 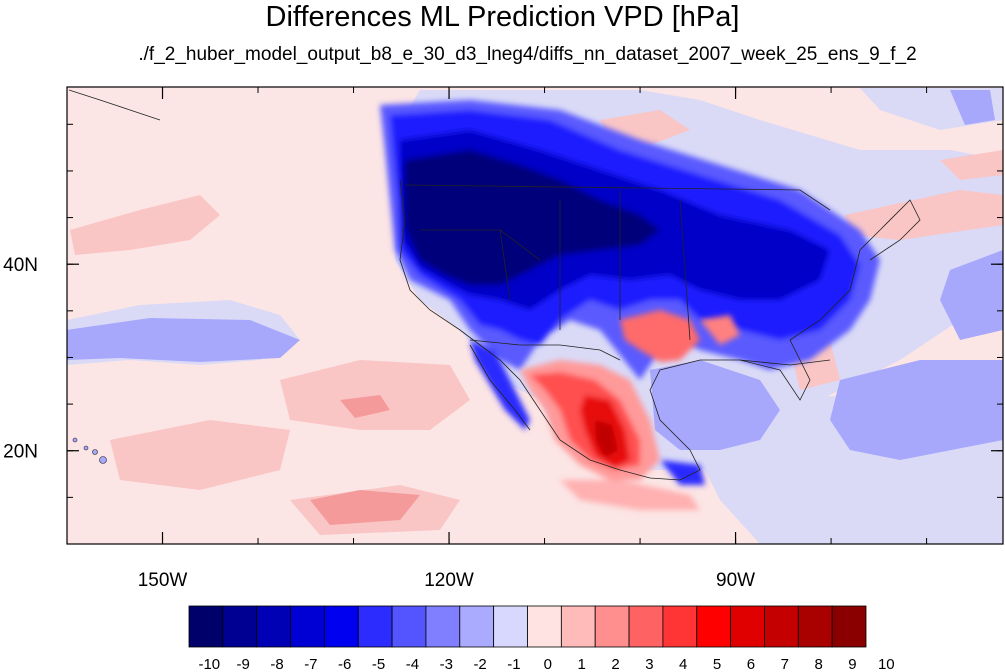 What do you see at coordinates (344, 664) in the screenshot?
I see `colorbar-label: -6` at bounding box center [344, 664].